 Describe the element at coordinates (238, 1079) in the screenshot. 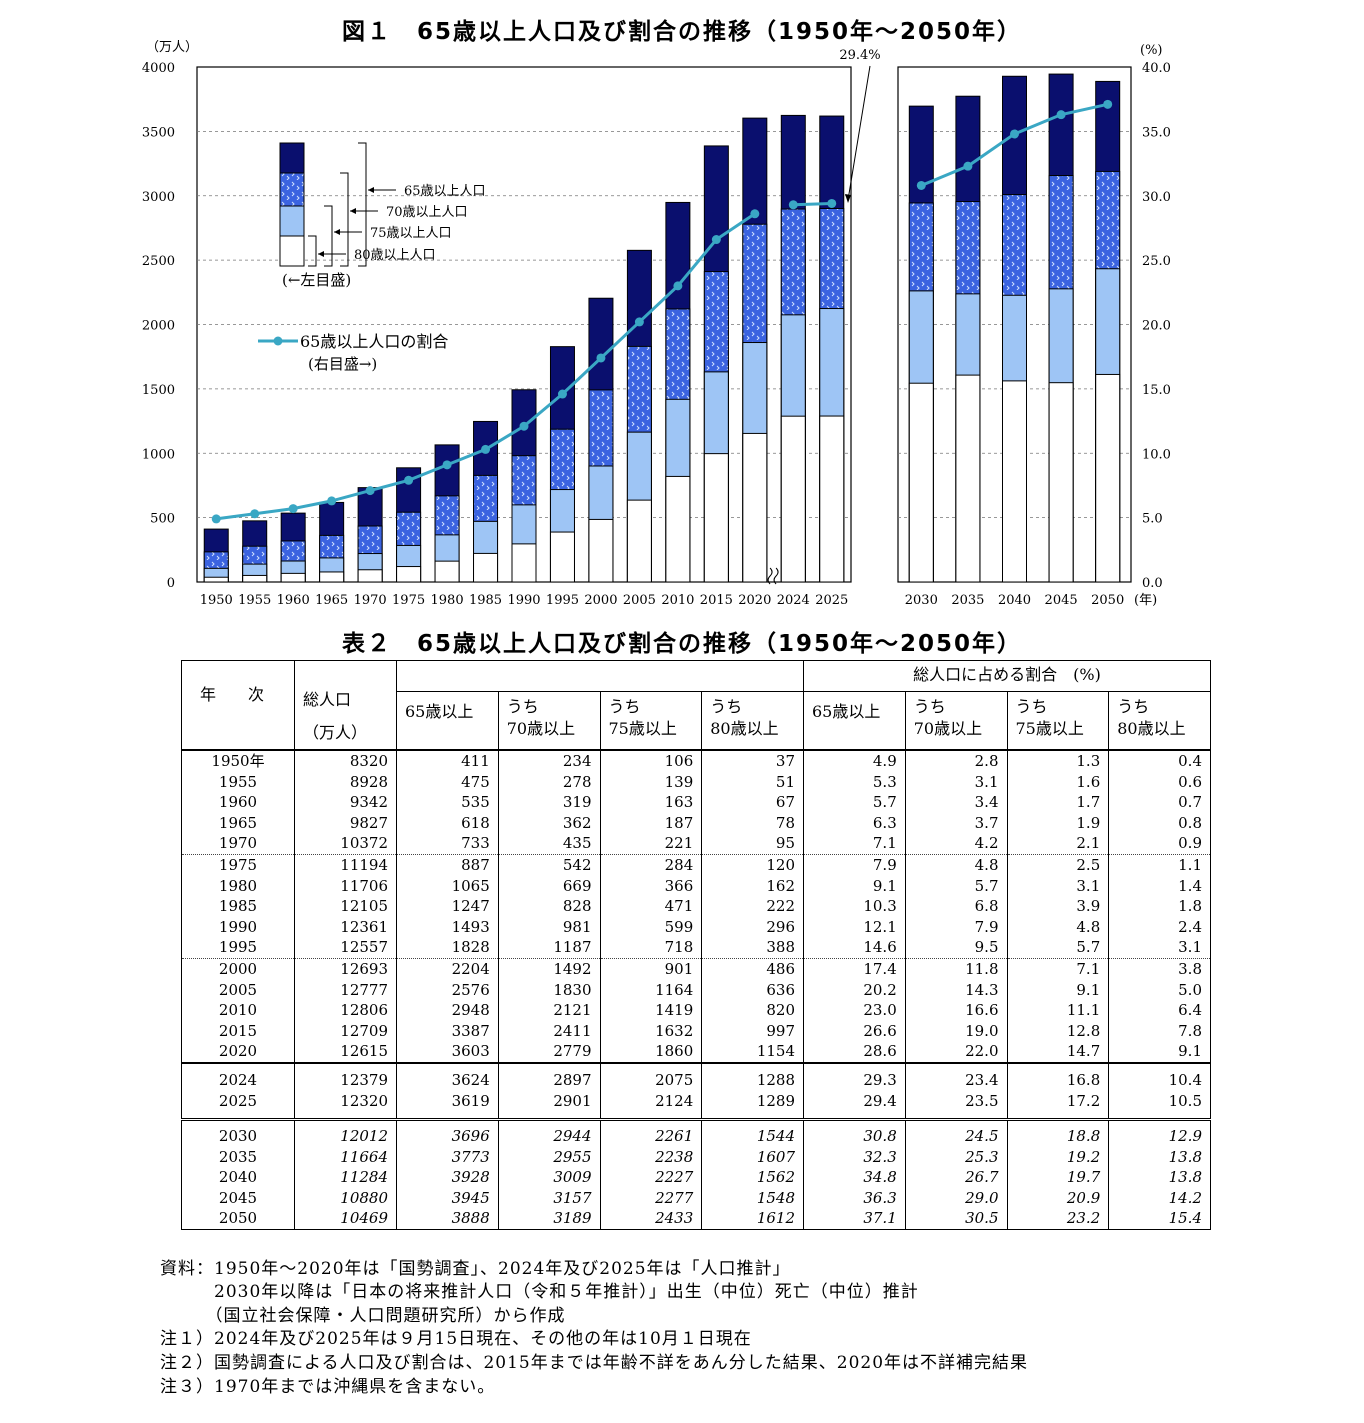

I see `row-year: 2024` at that location.